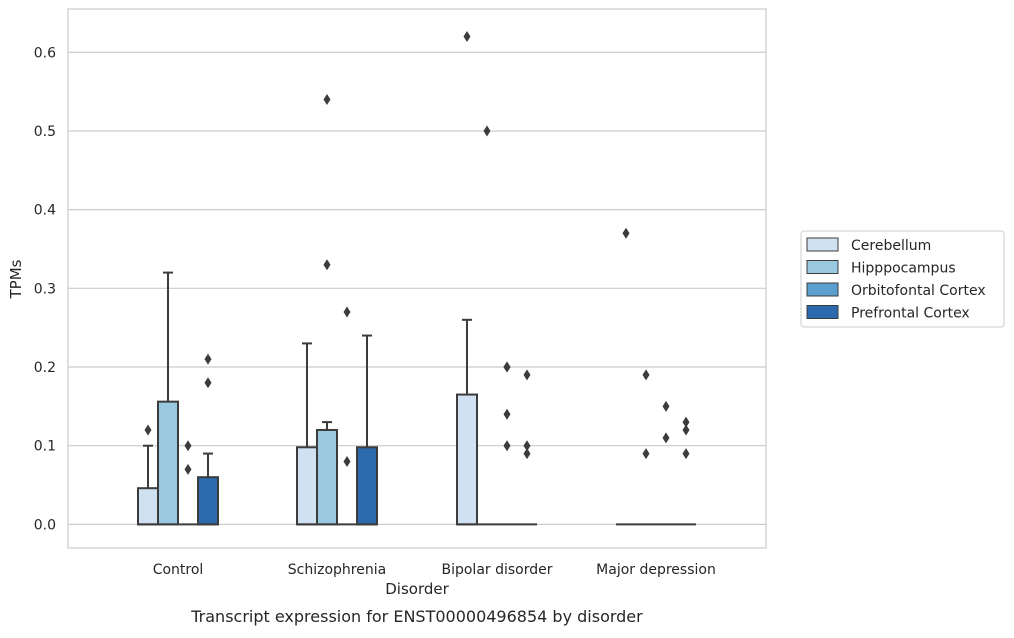  What do you see at coordinates (45, 368) in the screenshot?
I see `y-tick-label: 0.2` at bounding box center [45, 368].